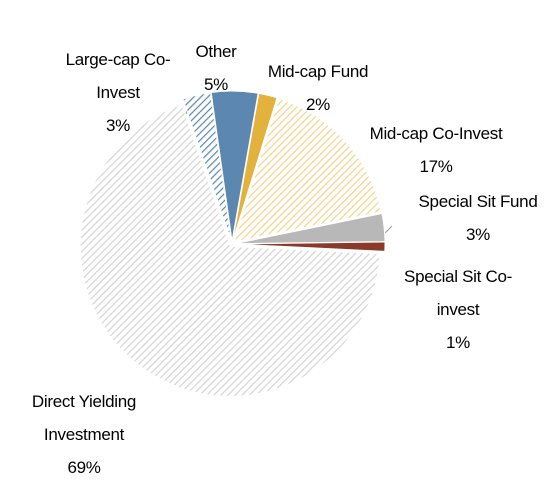  Describe the element at coordinates (475, 218) in the screenshot. I see `slice-label: Special Sit Fund 3%` at that location.